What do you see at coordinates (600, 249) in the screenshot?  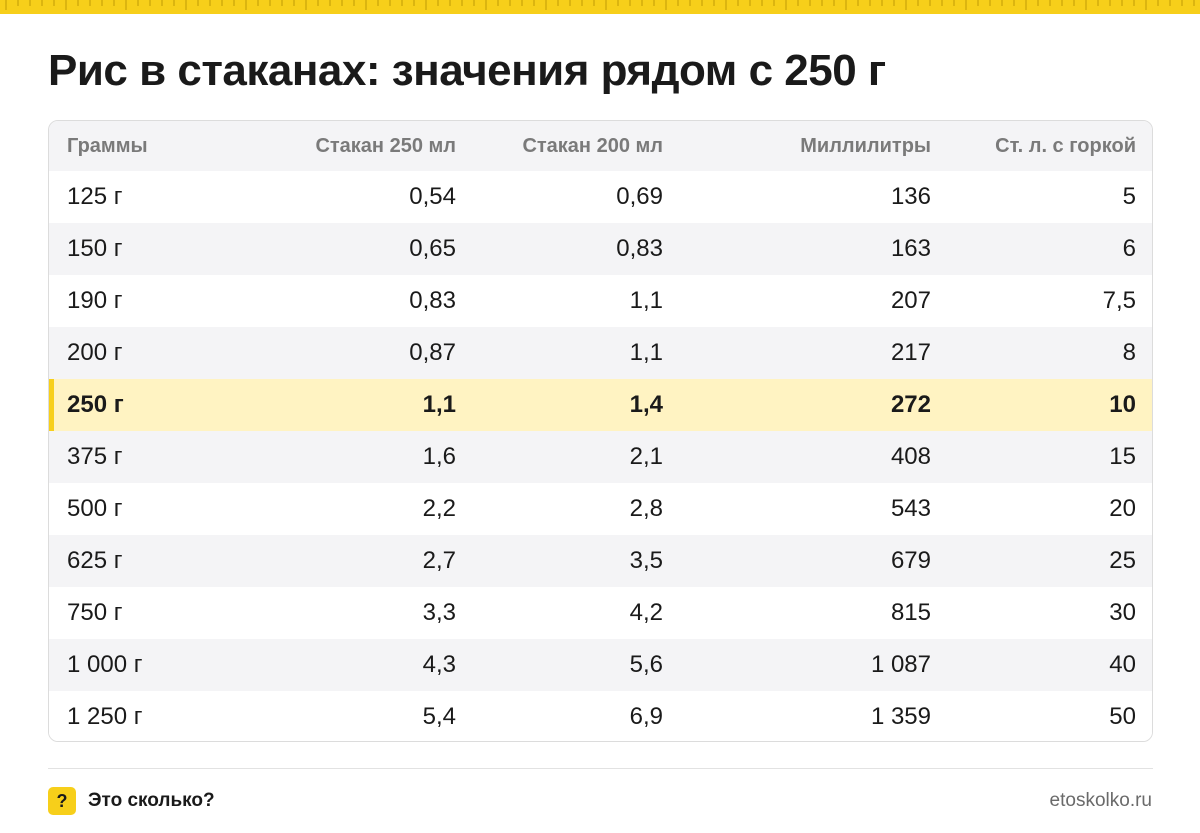 I see `table-row: 150 г 0,65 0,83 163 6` at bounding box center [600, 249].